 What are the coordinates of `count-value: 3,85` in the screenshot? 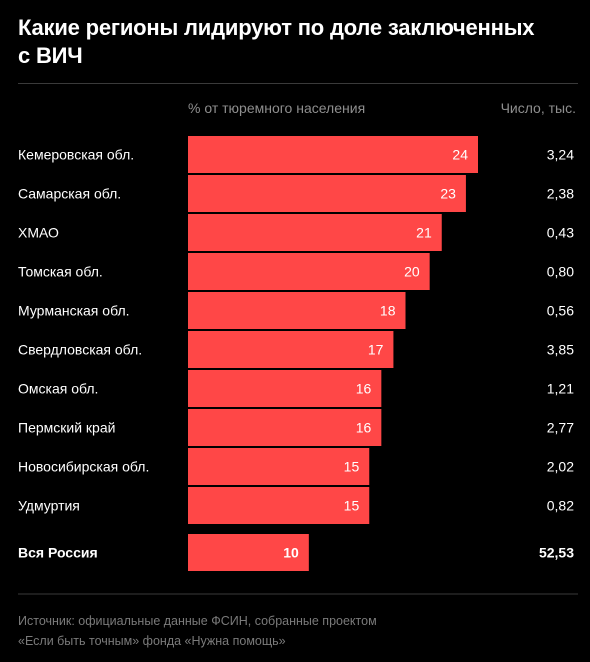 It's located at (560, 350).